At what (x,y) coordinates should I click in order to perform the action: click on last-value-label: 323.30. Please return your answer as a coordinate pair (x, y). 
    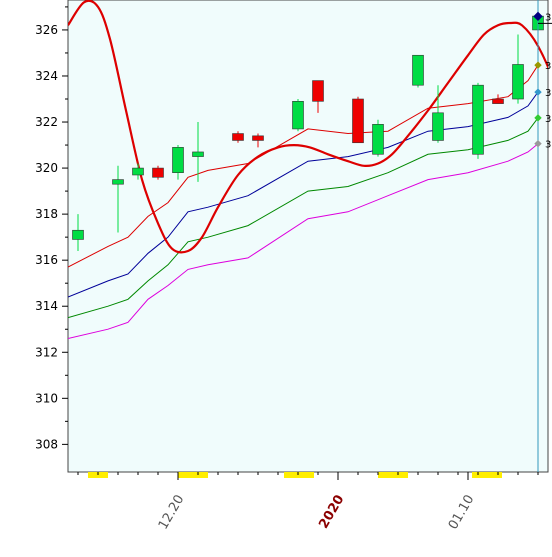
    Looking at the image, I should click on (548, 93).